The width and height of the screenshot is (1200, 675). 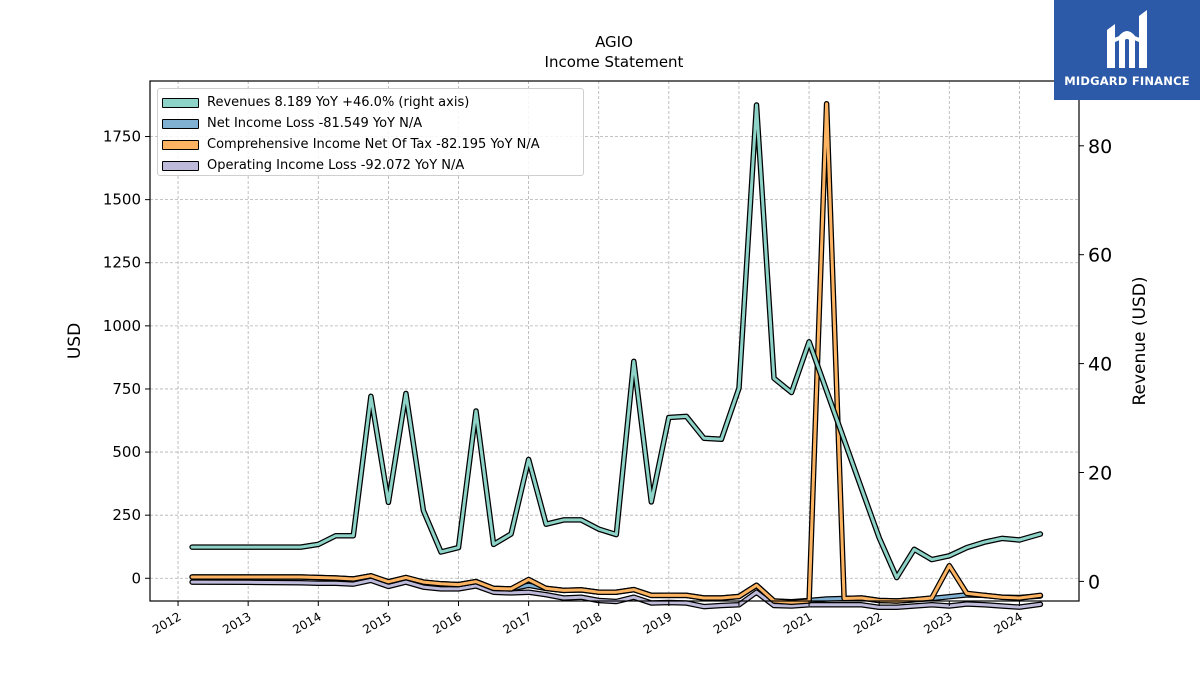 I want to click on legend-item-operating-income: Operating Income Loss -92.072 YoY N/A, so click(x=372, y=165).